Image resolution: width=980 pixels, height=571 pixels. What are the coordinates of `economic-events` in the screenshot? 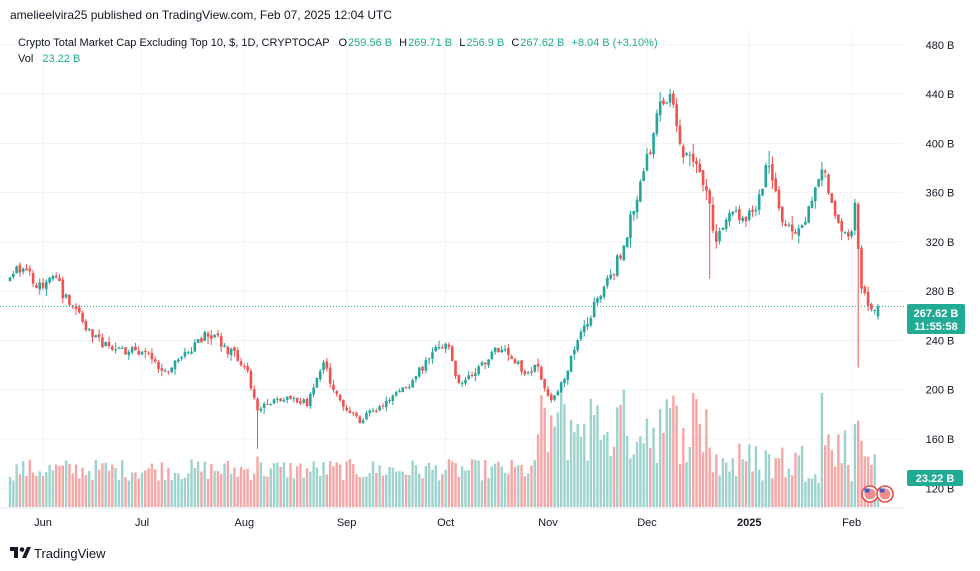 It's located at (877, 494).